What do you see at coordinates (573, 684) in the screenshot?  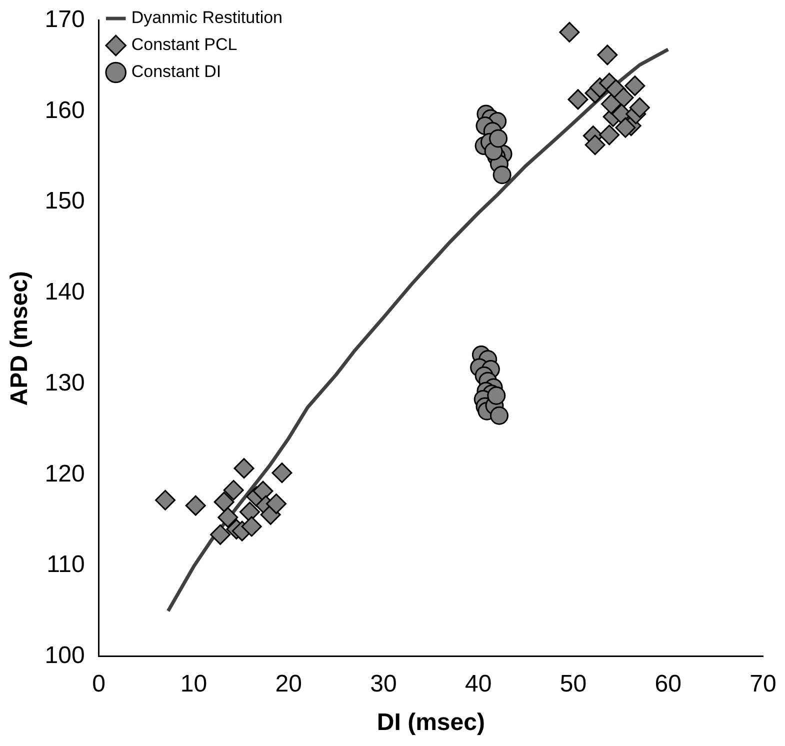 I see `x-tick-label: 50` at bounding box center [573, 684].